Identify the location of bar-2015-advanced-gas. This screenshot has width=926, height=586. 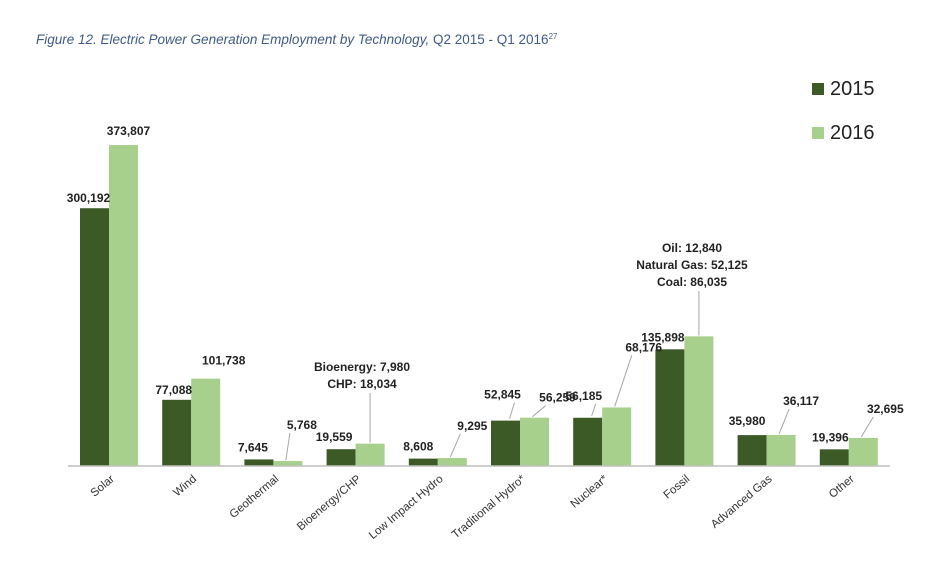
(752, 450).